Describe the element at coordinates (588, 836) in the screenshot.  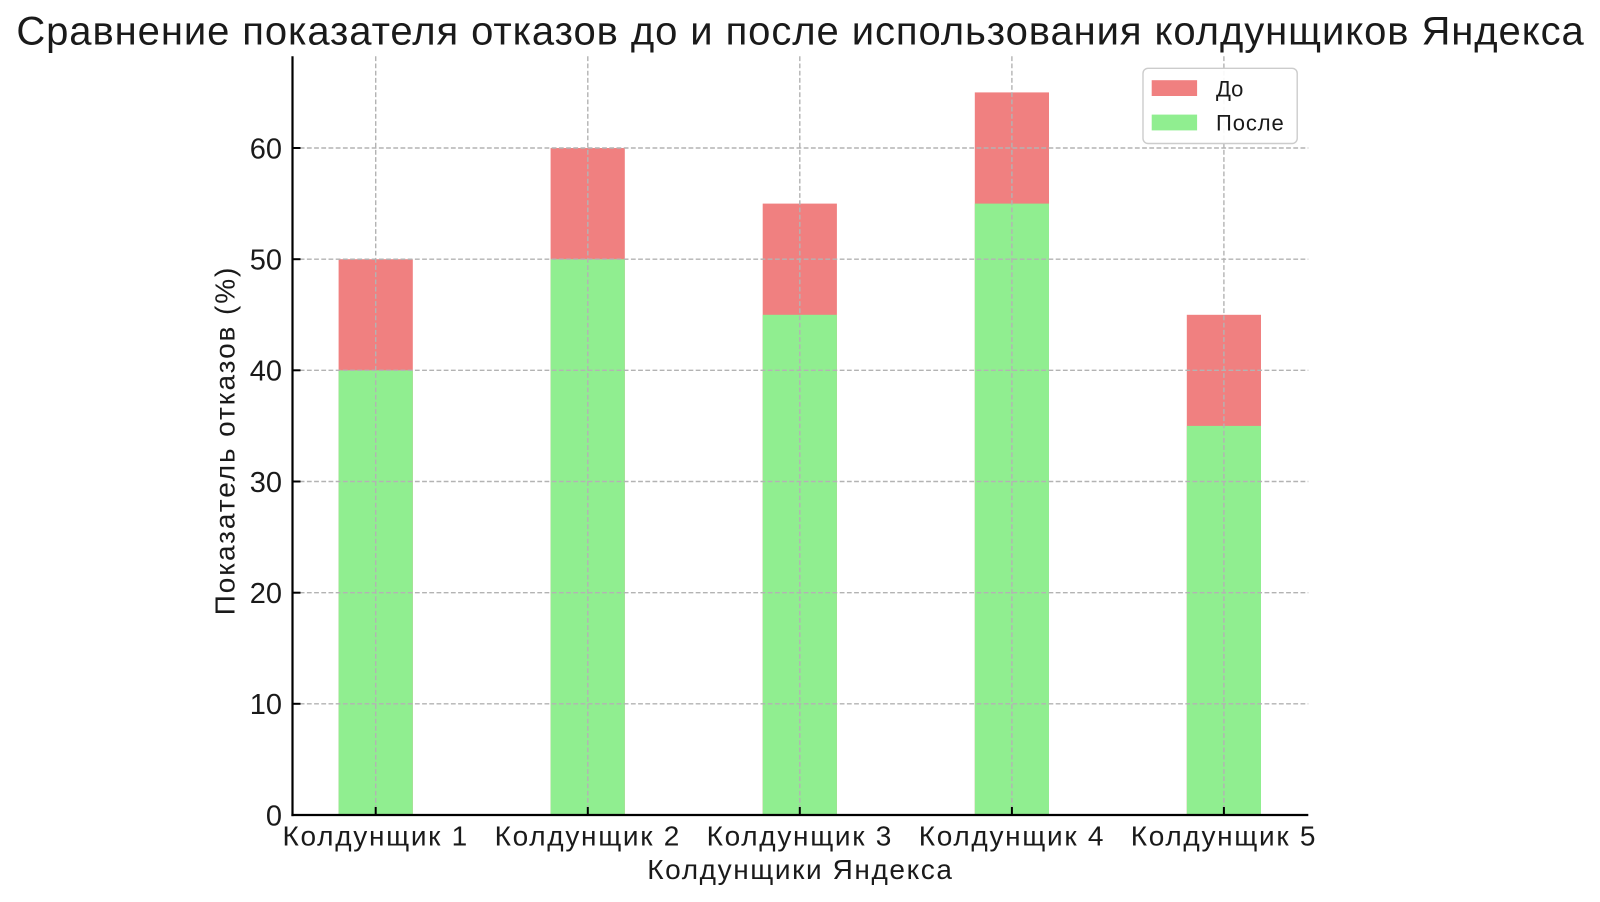
I see `svg-text: Колдунщик 2` at that location.